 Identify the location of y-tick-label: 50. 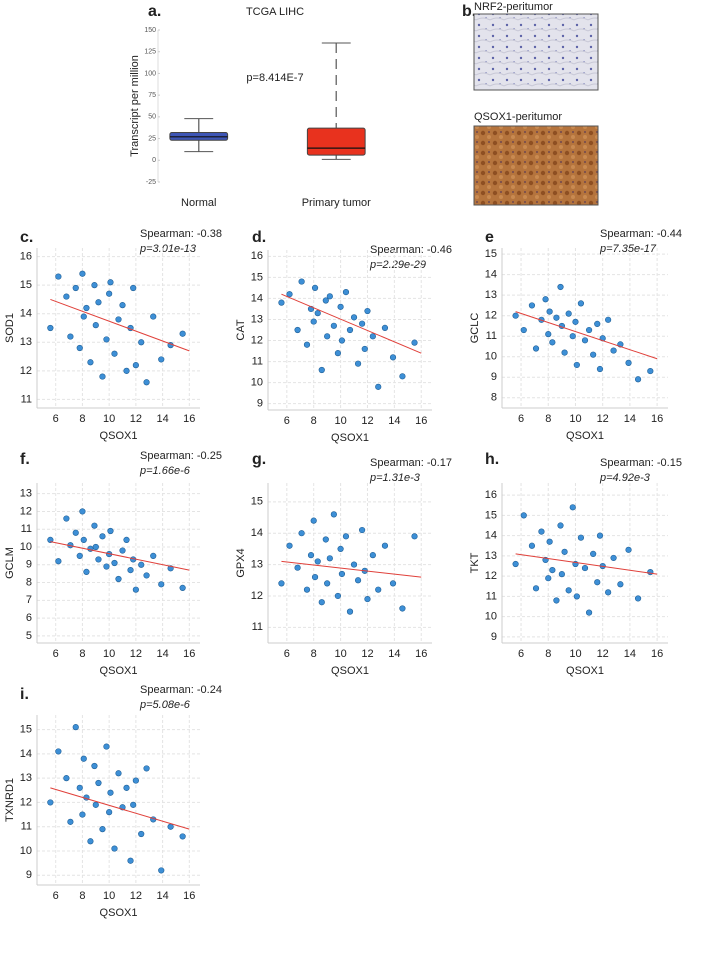
(152, 117).